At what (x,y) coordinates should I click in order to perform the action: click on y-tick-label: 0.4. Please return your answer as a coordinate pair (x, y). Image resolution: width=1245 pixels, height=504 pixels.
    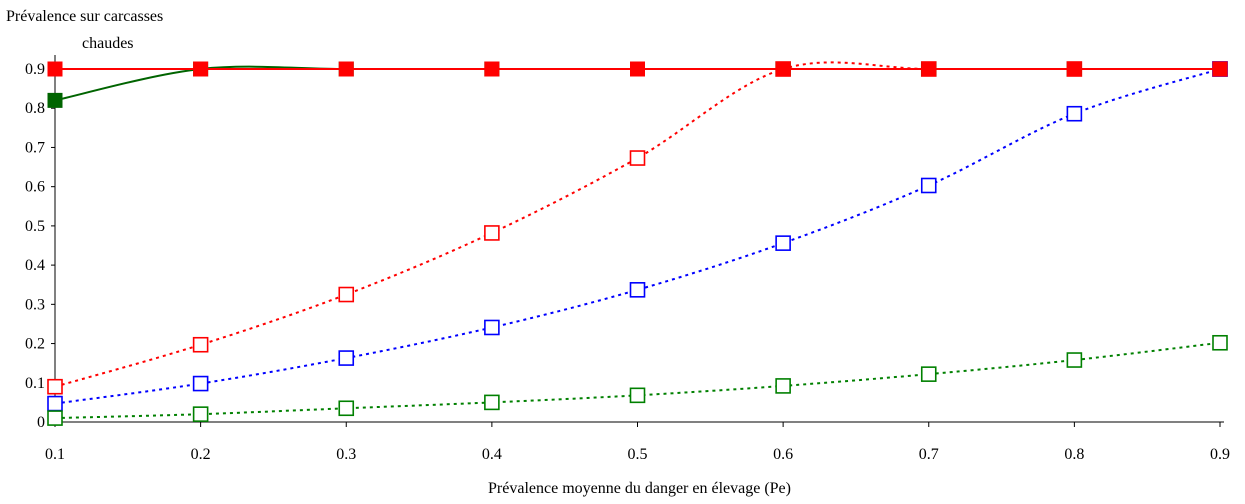
    Looking at the image, I should click on (35, 265).